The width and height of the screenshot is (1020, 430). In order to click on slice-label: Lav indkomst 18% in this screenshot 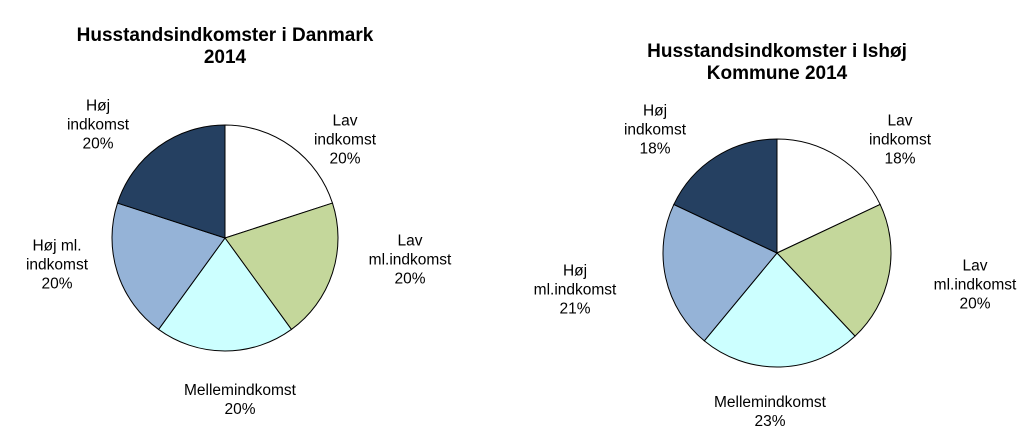, I will do `click(900, 140)`.